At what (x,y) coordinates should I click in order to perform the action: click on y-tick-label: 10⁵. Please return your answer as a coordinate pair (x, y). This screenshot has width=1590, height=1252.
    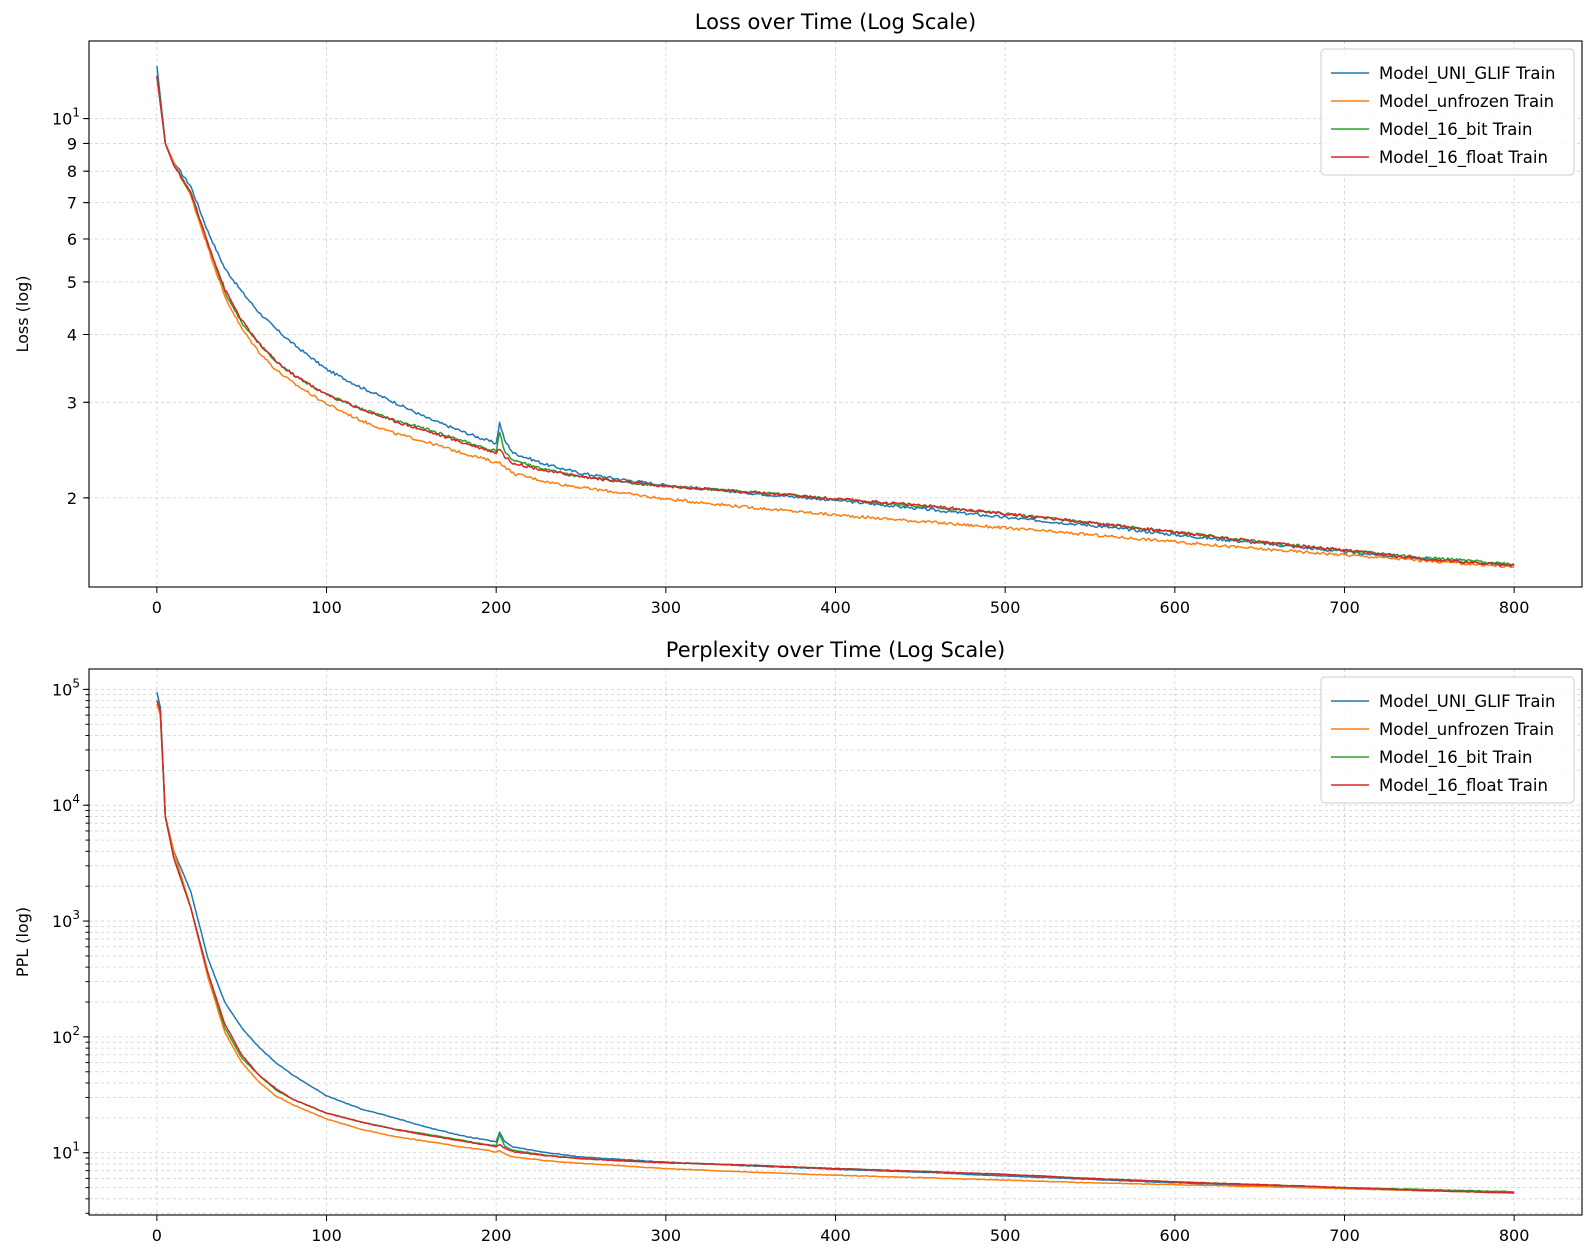
    Looking at the image, I should click on (66, 687).